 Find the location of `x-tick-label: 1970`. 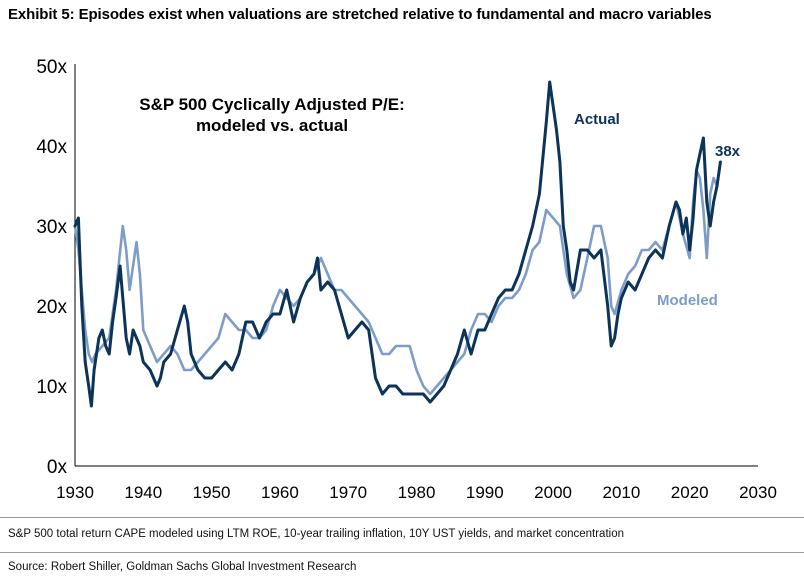

x-tick-label: 1970 is located at coordinates (348, 492).